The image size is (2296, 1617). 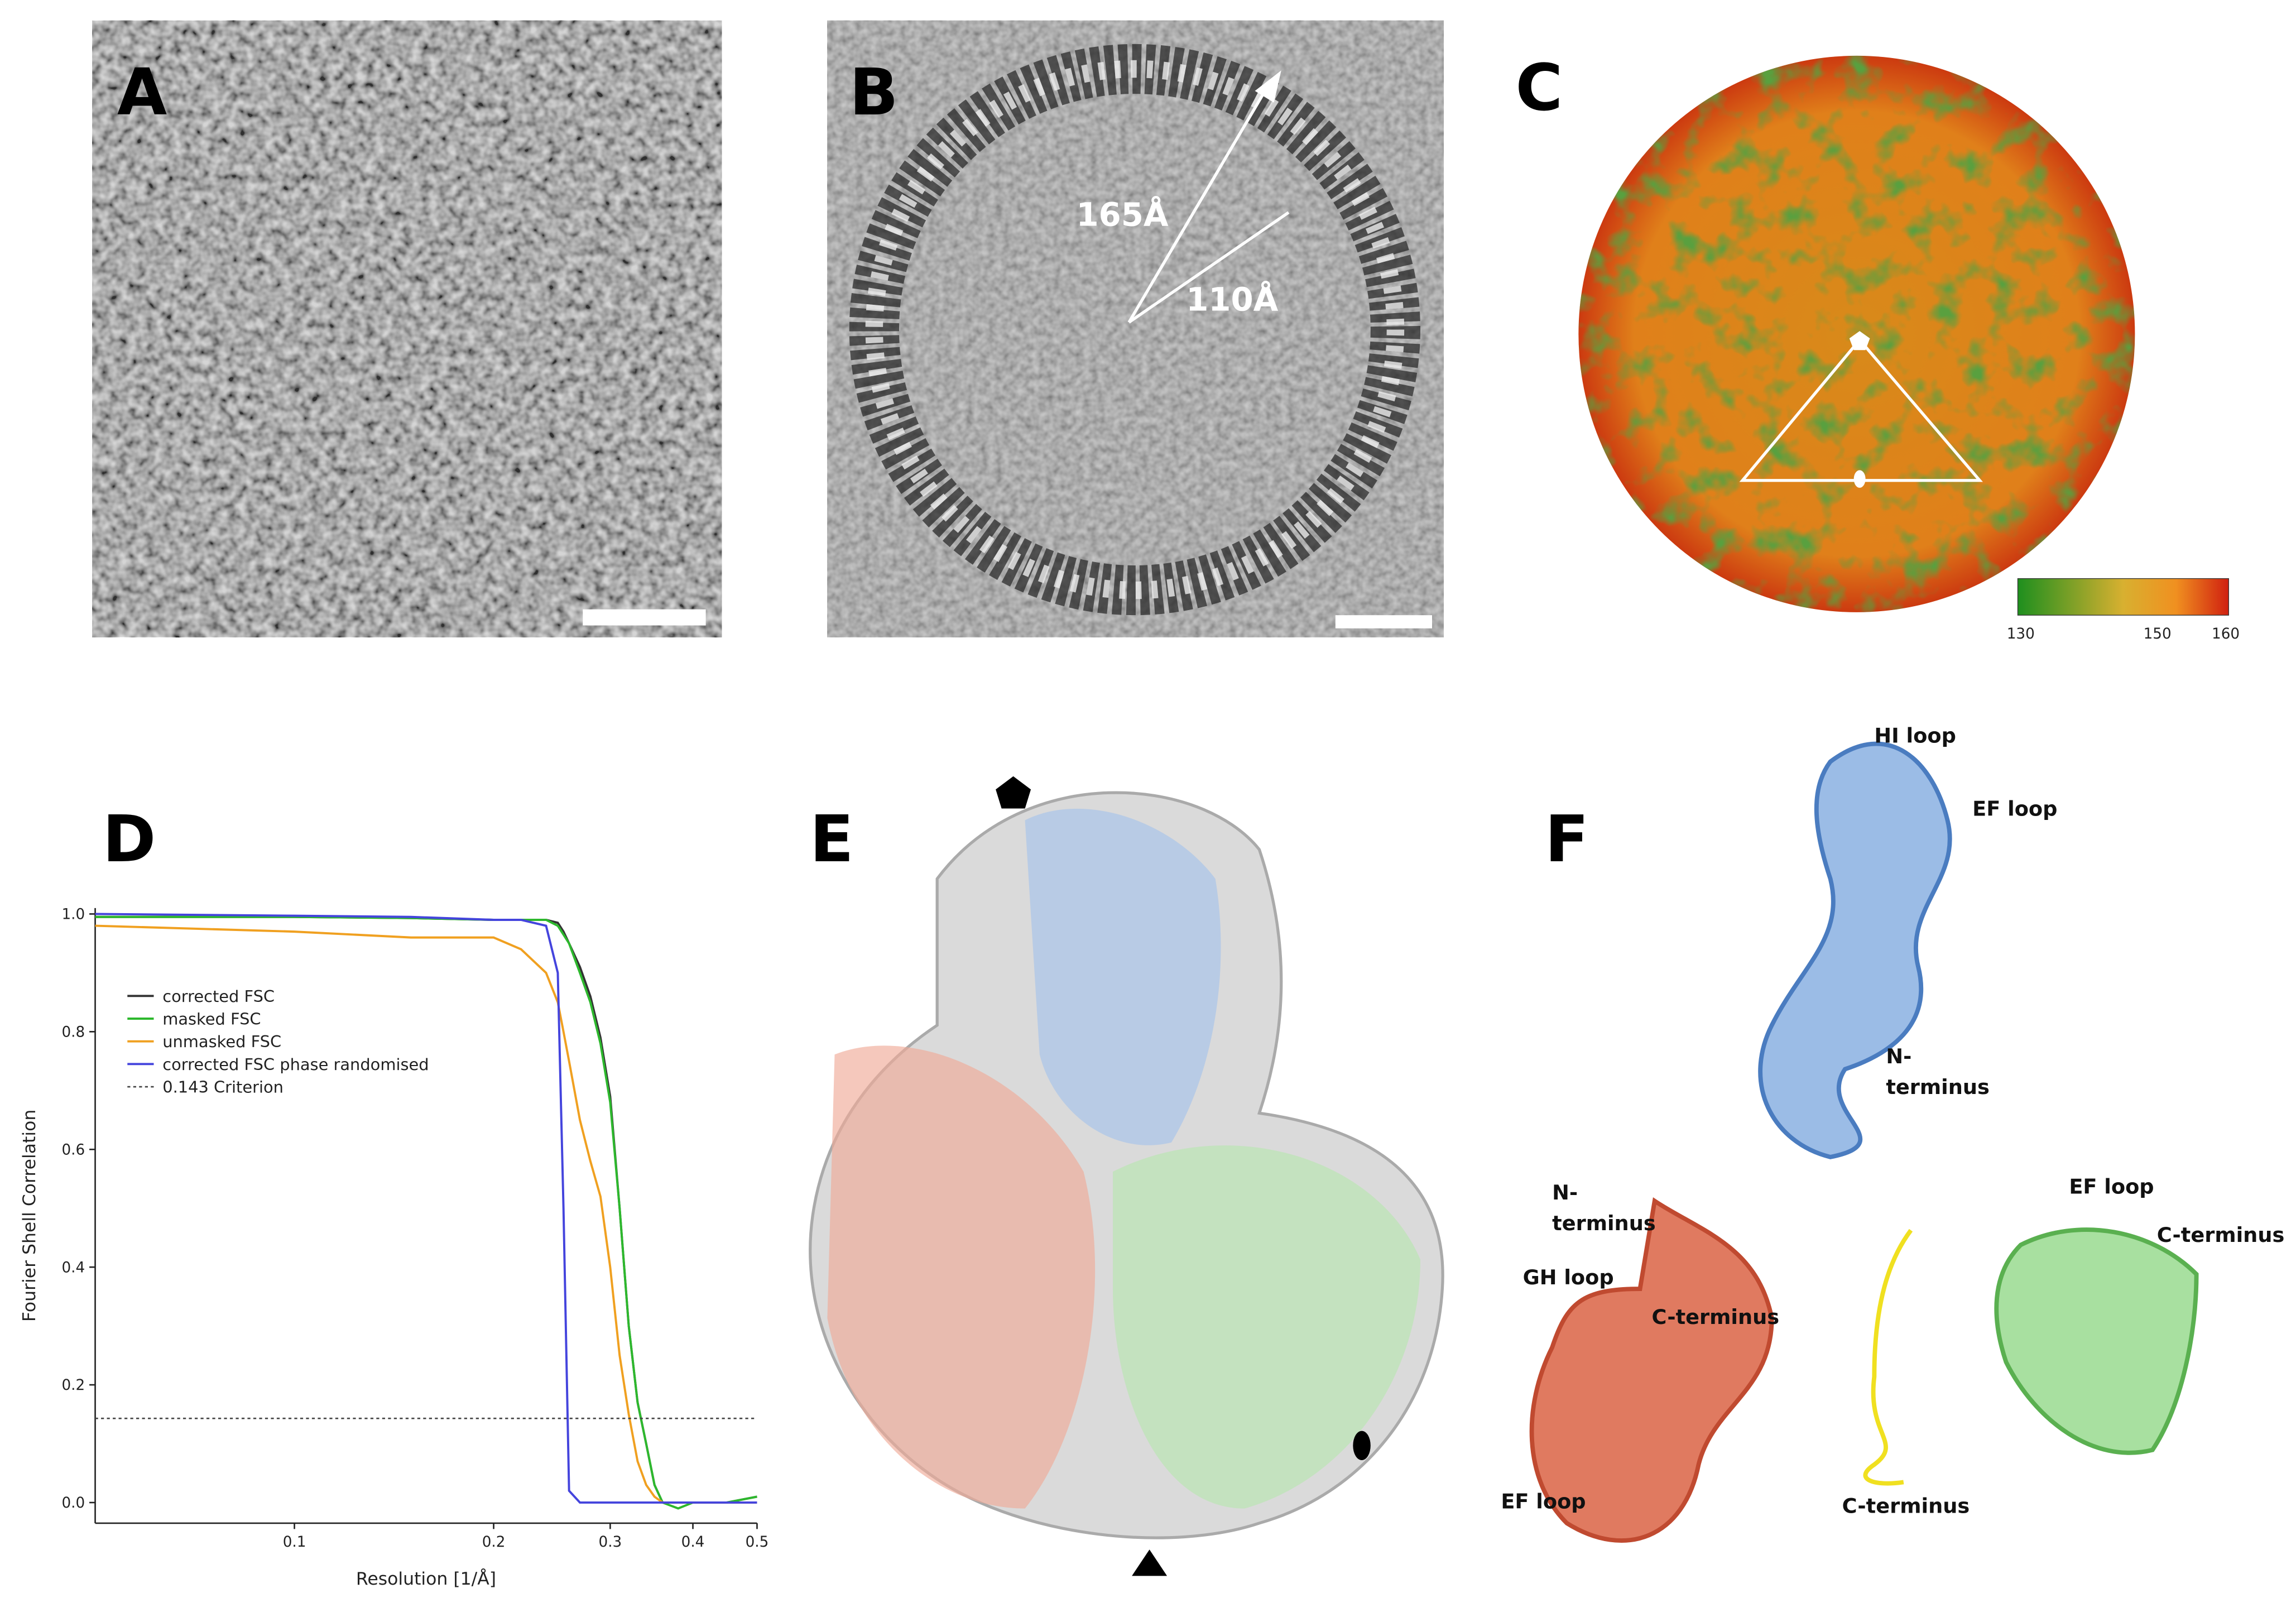 I want to click on x-tick-label: 0.1, so click(x=294, y=1543).